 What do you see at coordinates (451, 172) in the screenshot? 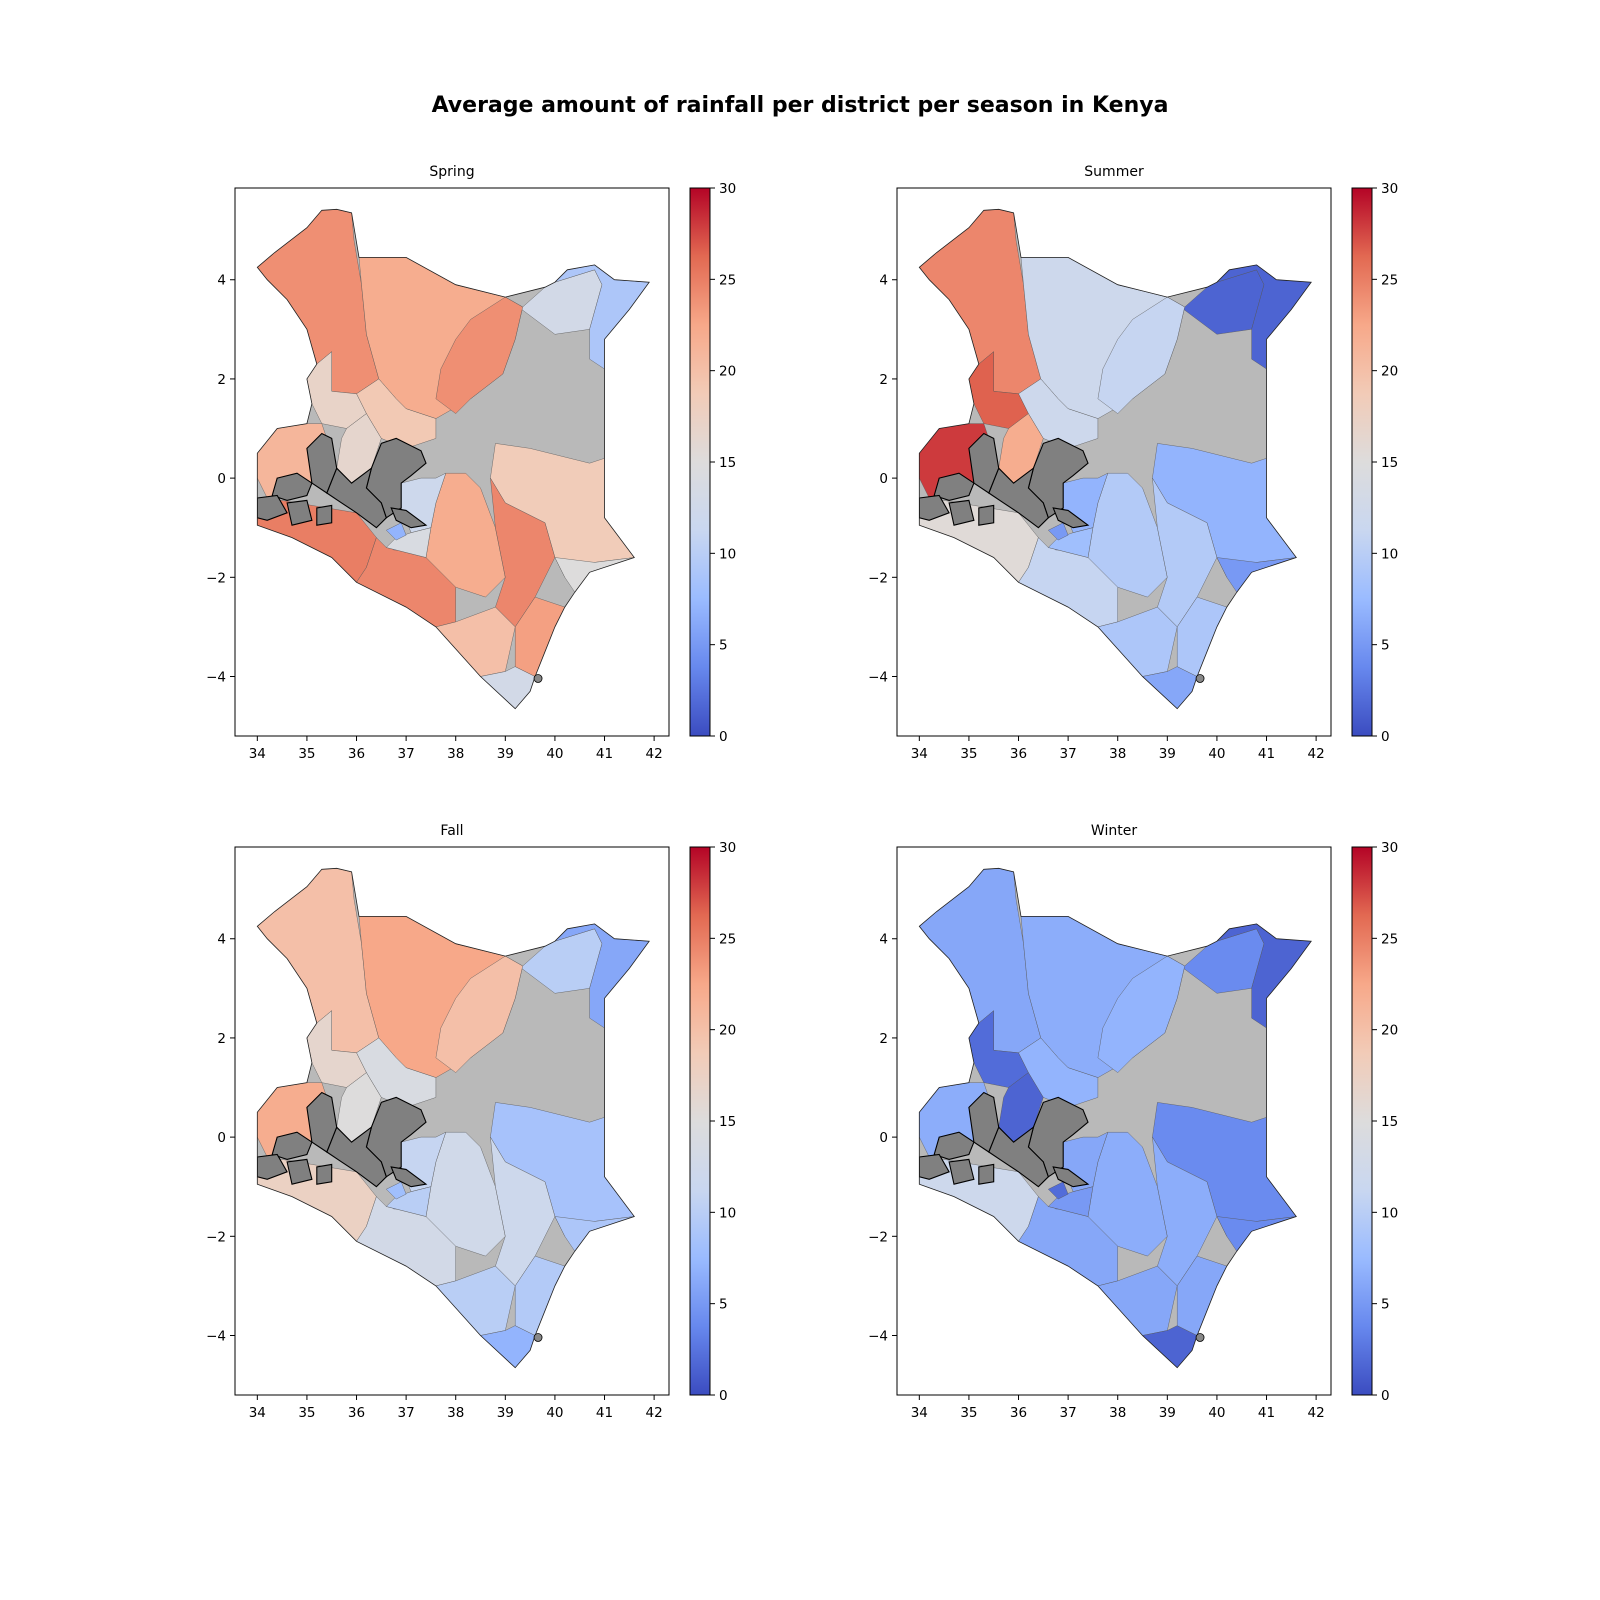
I see `panel-title: Spring` at bounding box center [451, 172].